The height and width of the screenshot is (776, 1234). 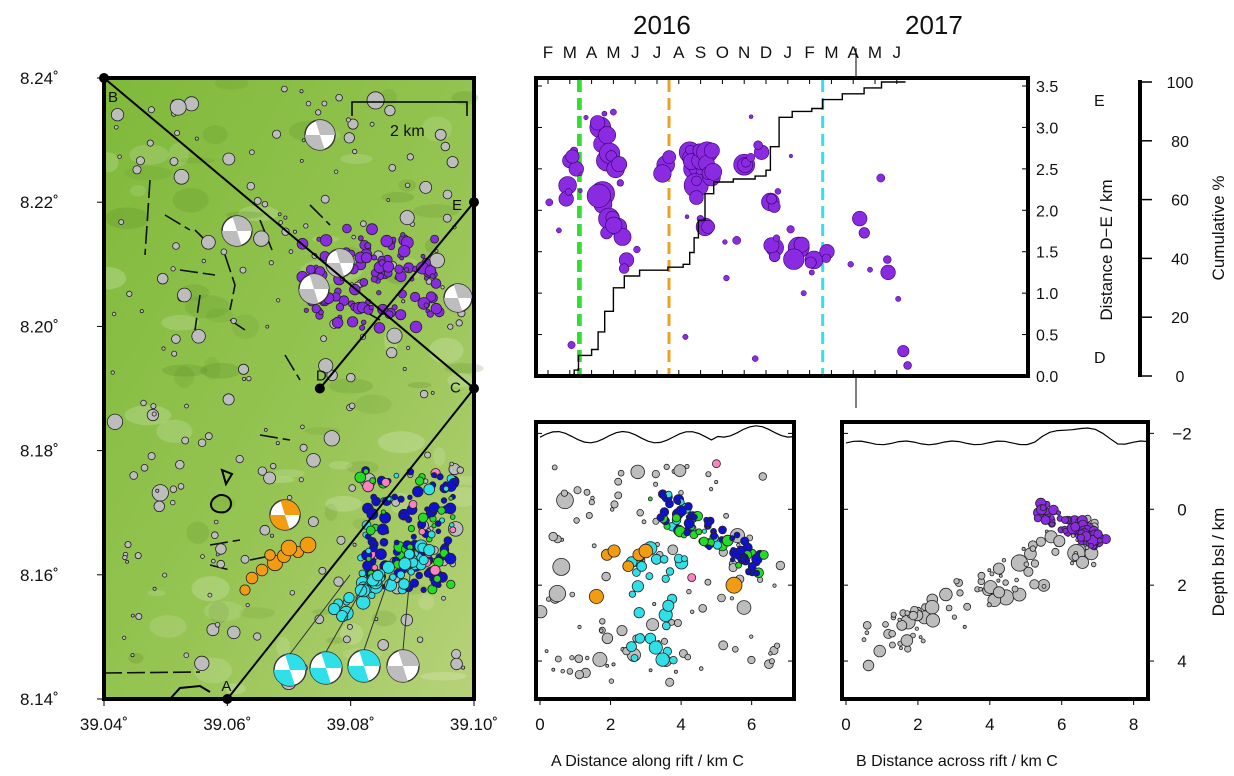 I want to click on cumulative-curve, so click(x=736, y=229).